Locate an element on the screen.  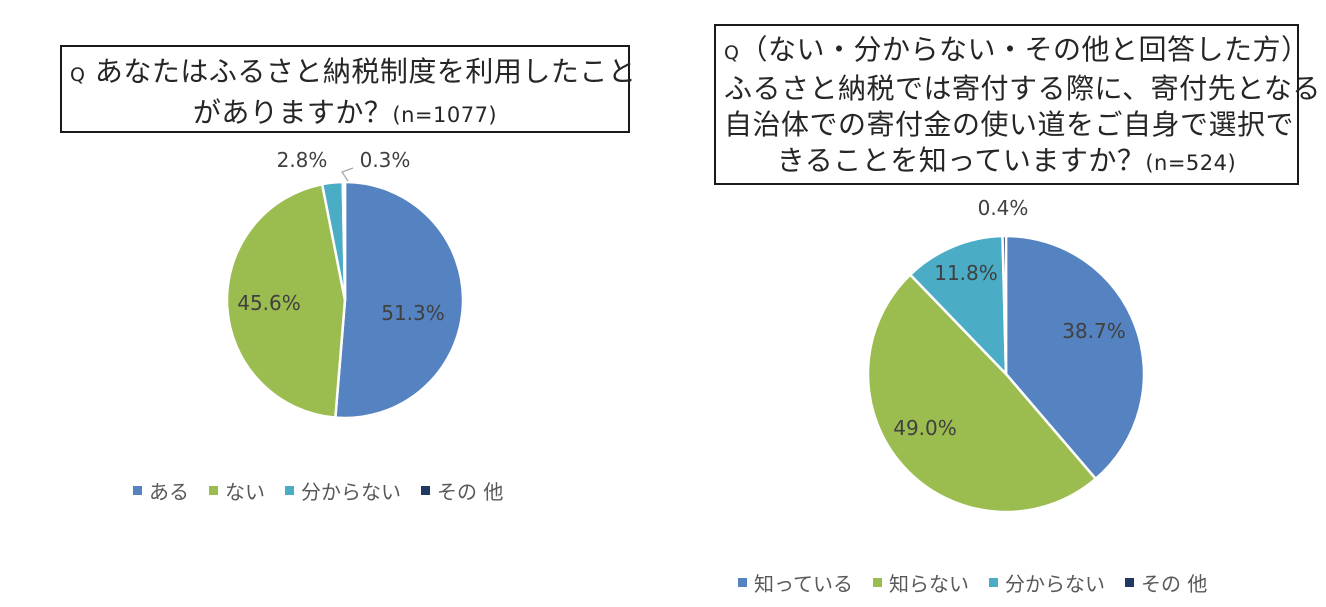
chart1-legend-label-sonota: その 他 is located at coordinates (470, 492).